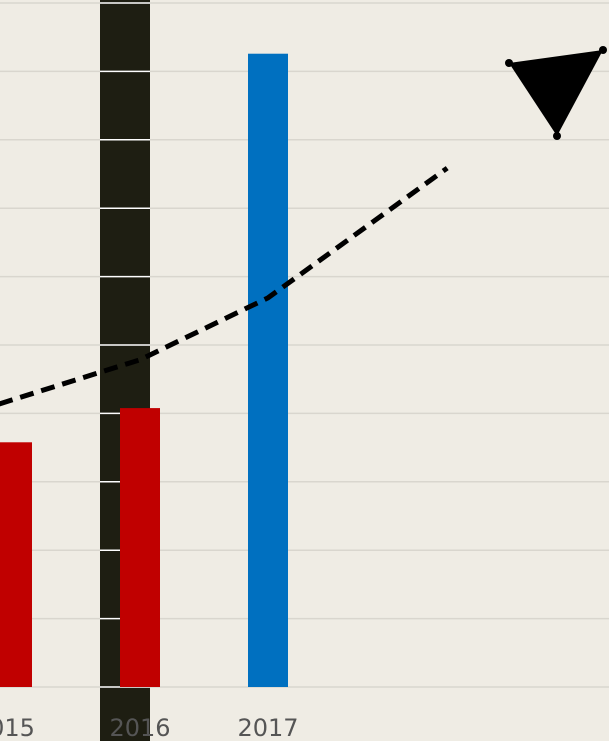  What do you see at coordinates (268, 370) in the screenshot?
I see `bar-2017` at bounding box center [268, 370].